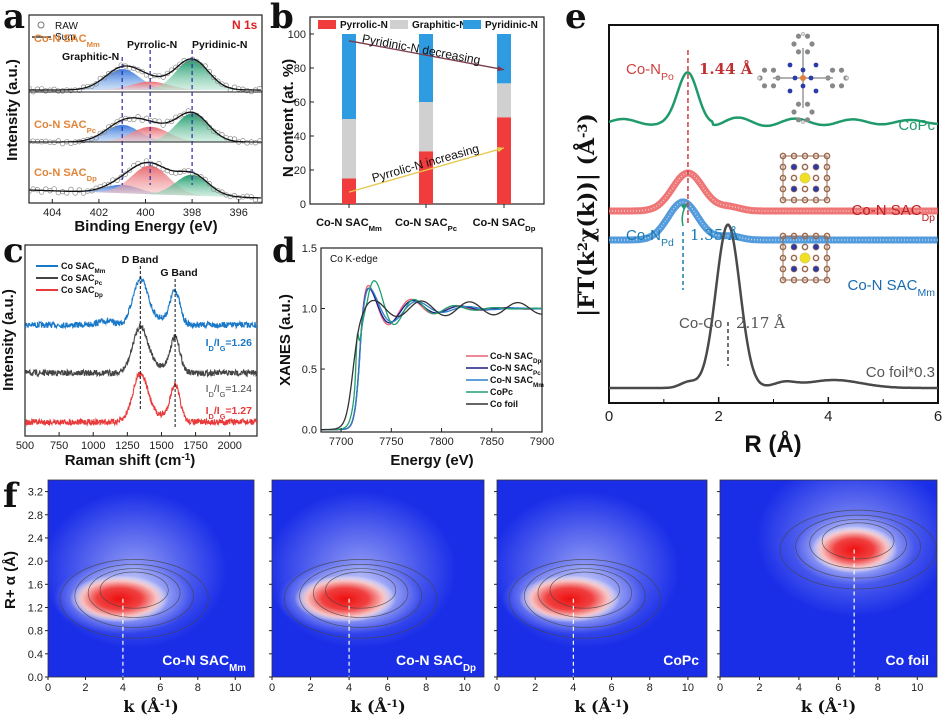 The height and width of the screenshot is (721, 944). I want to click on y-axis-label: XANES (a.u.), so click(285, 340).